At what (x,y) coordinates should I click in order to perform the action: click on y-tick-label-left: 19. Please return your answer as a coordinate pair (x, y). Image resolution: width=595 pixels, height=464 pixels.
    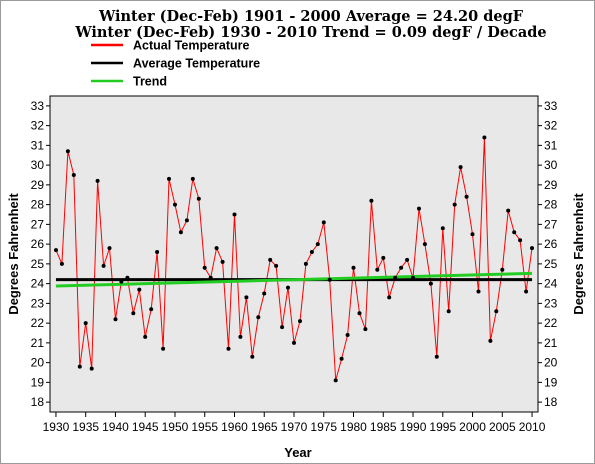
    Looking at the image, I should click on (38, 382).